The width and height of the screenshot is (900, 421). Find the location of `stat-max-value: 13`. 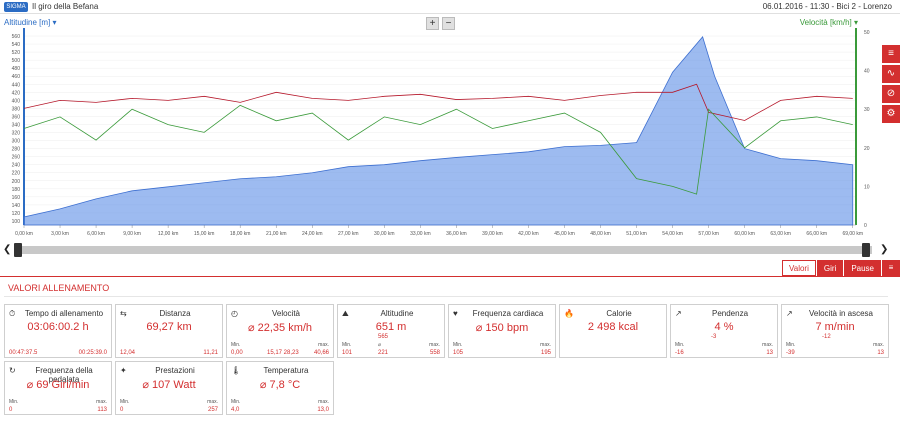

stat-max-value: 13 is located at coordinates (769, 353).